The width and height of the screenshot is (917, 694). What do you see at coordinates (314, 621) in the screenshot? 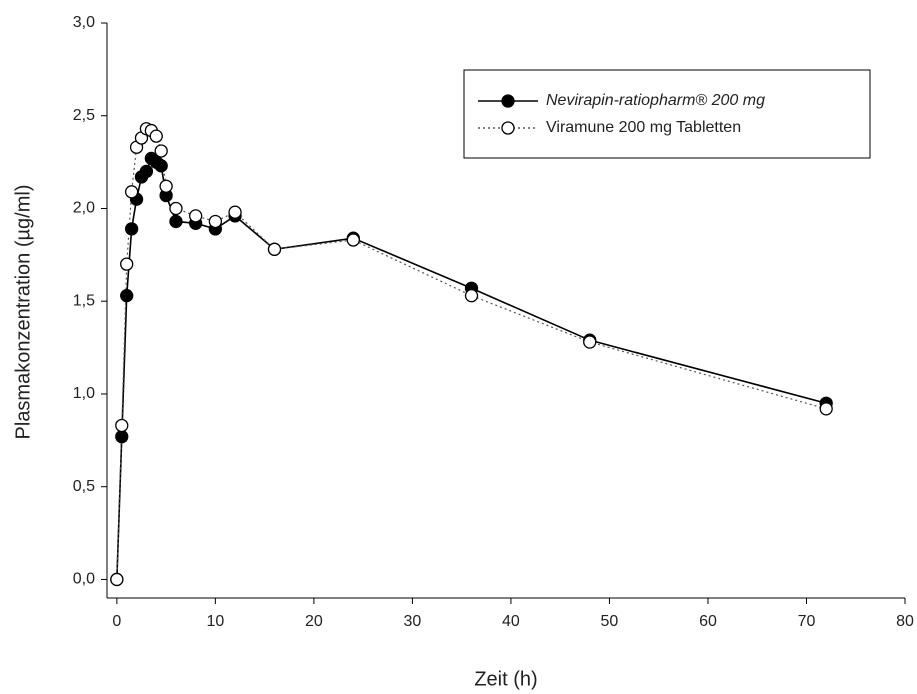
I see `x-tick-label: 20` at bounding box center [314, 621].